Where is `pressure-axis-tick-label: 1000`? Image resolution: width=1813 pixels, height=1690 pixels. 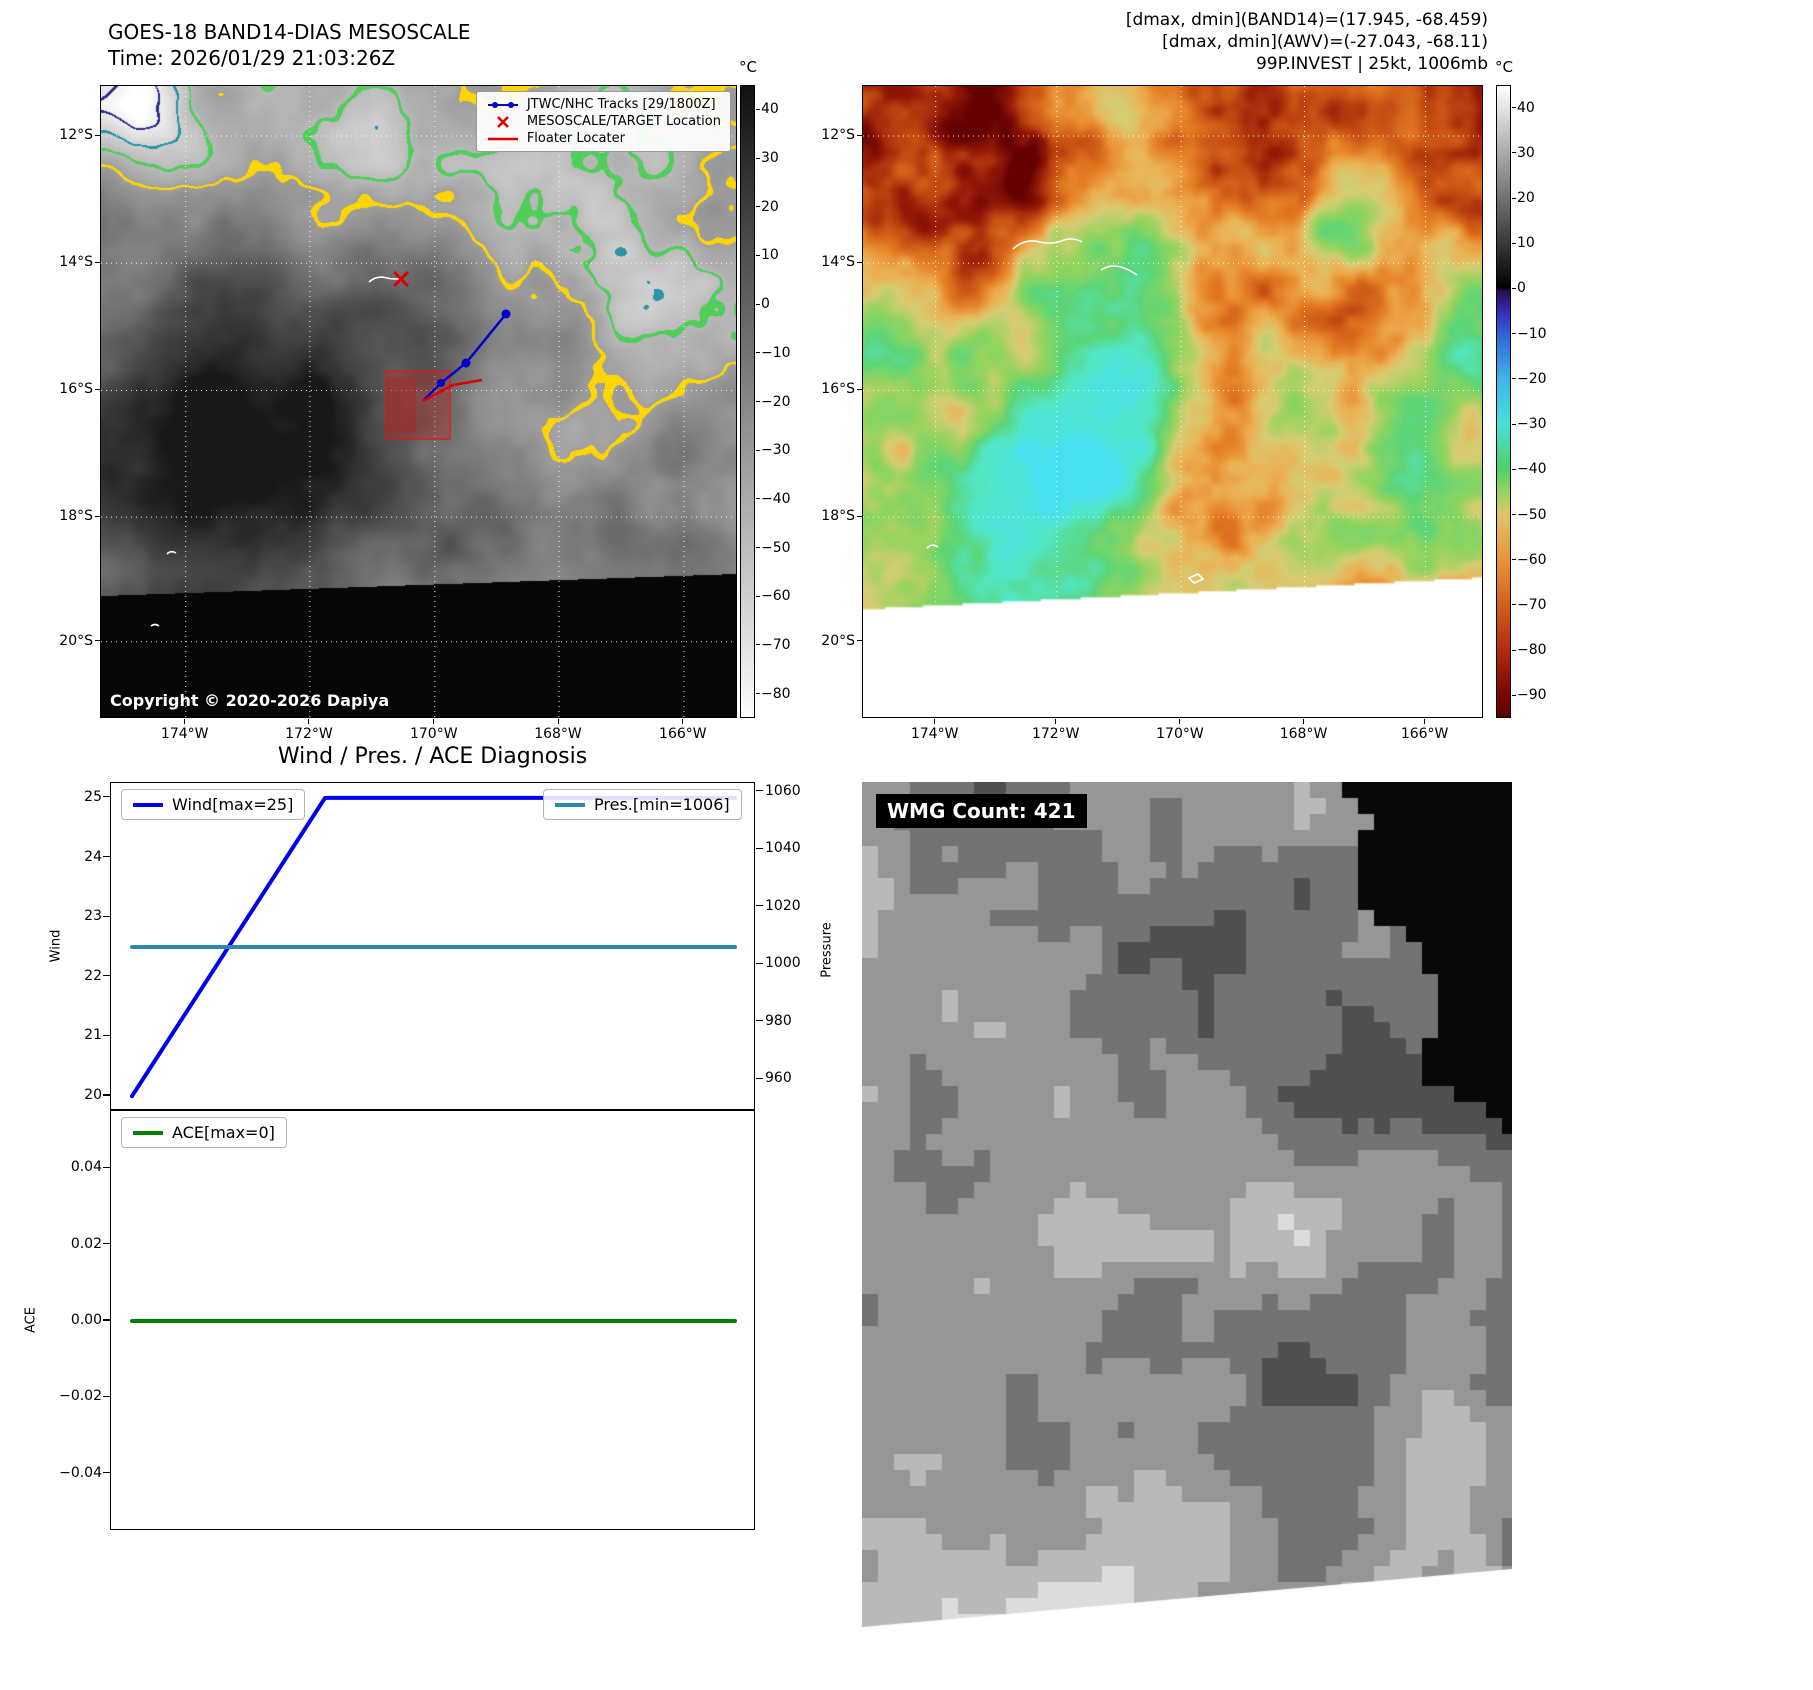 pressure-axis-tick-label: 1000 is located at coordinates (783, 963).